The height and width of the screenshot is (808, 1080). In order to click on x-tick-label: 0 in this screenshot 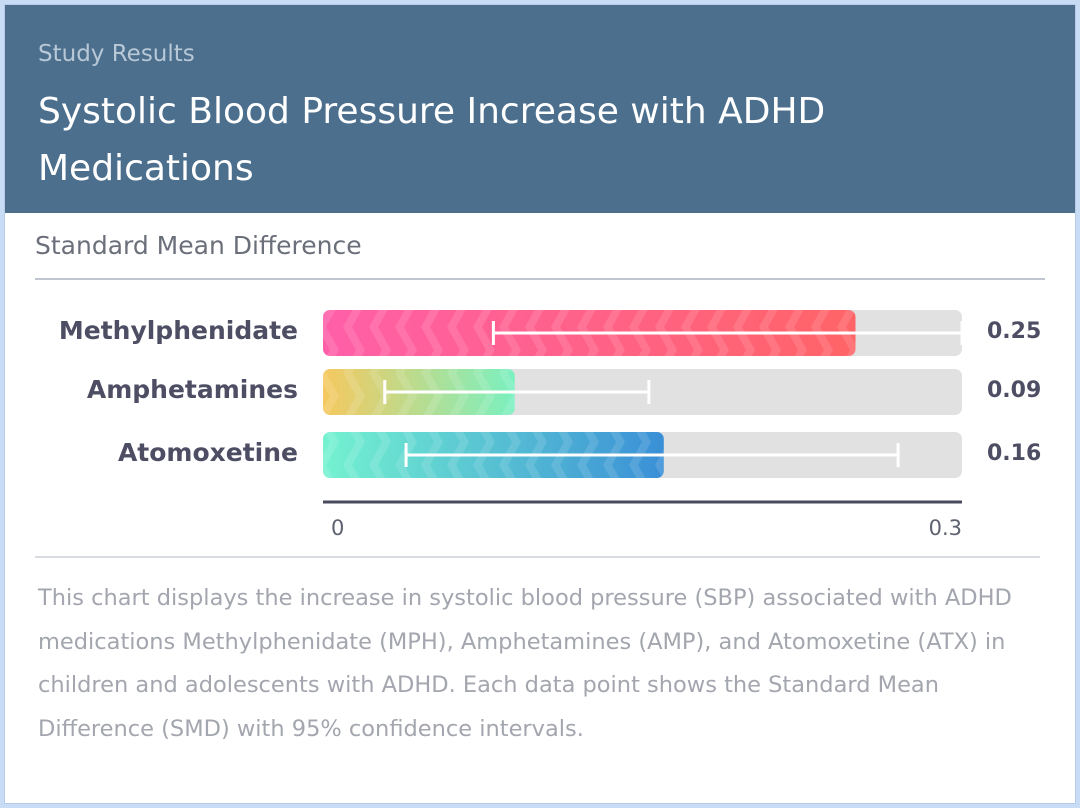, I will do `click(337, 528)`.